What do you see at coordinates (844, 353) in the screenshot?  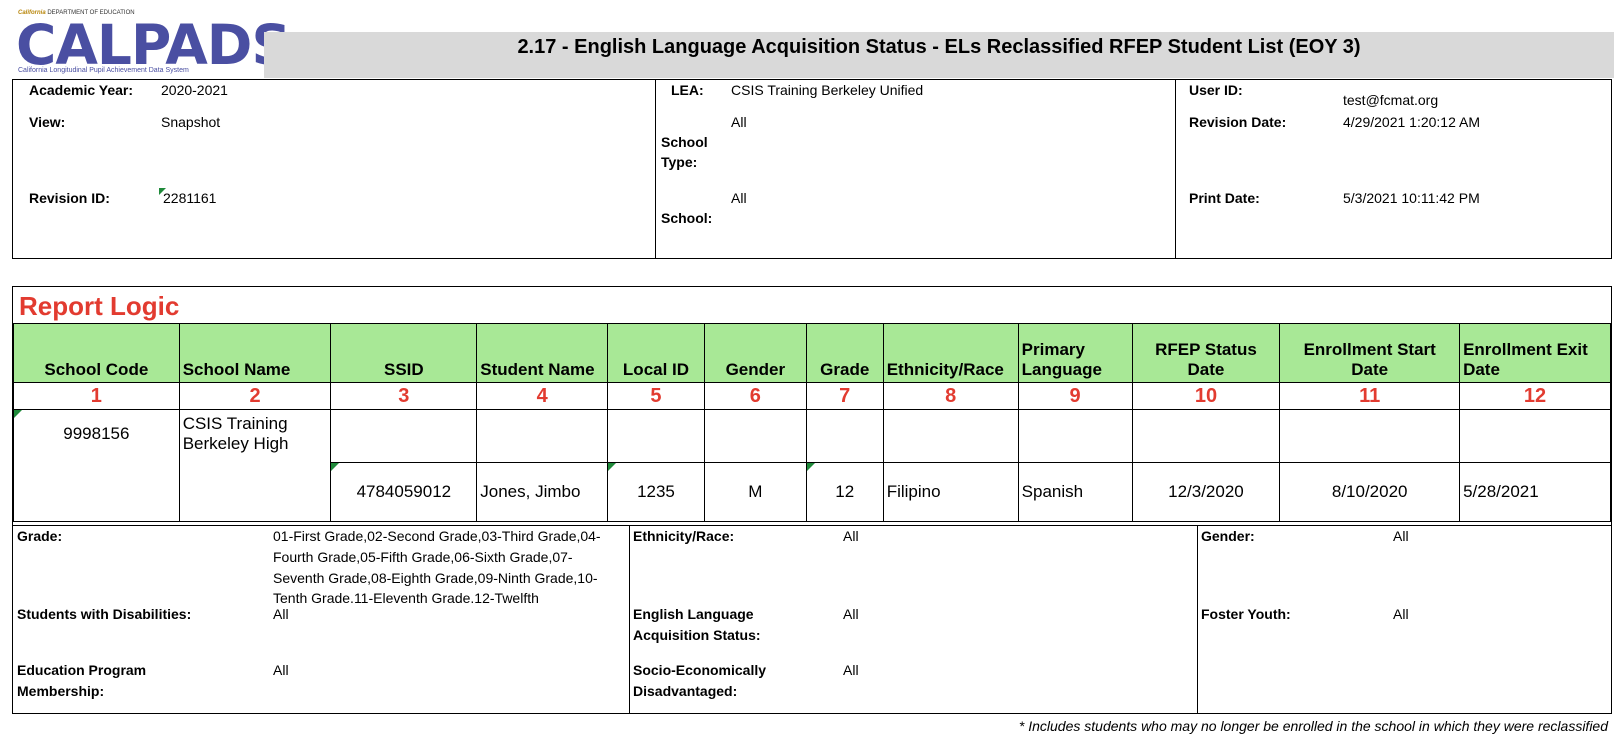 I see `col-header-grade: Grade` at bounding box center [844, 353].